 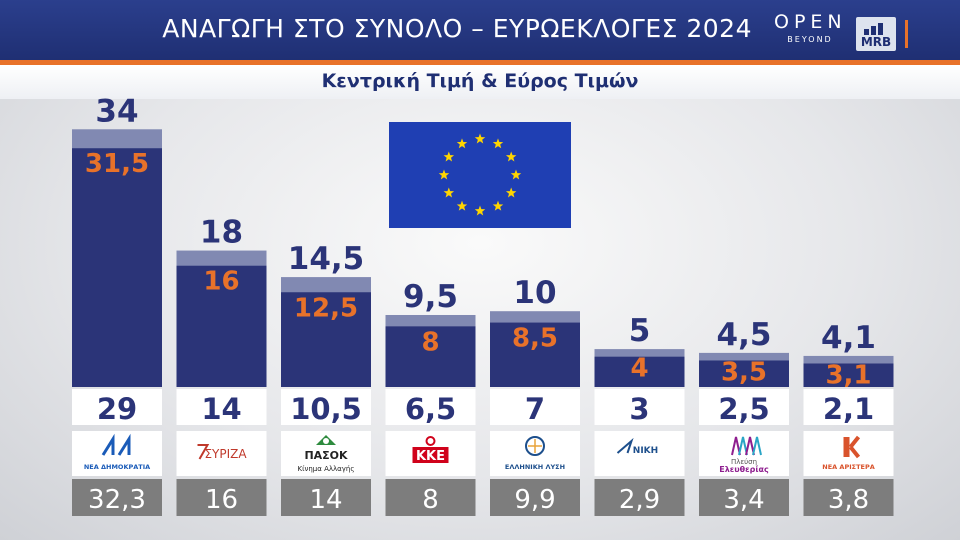 I want to click on open-logo-text: OPEN, so click(x=810, y=22).